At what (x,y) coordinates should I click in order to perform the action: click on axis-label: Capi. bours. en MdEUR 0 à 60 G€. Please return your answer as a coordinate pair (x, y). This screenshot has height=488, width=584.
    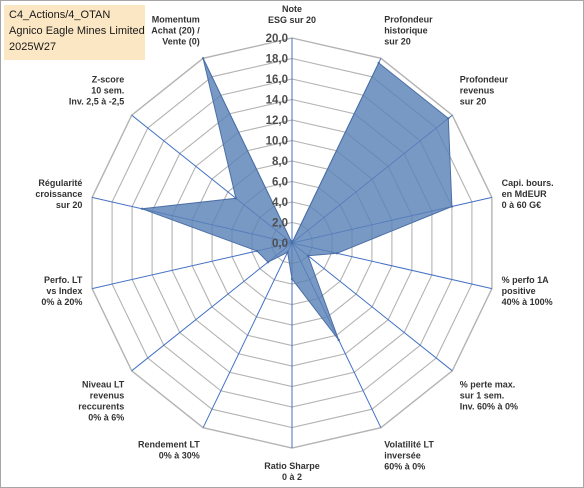
    Looking at the image, I should click on (528, 194).